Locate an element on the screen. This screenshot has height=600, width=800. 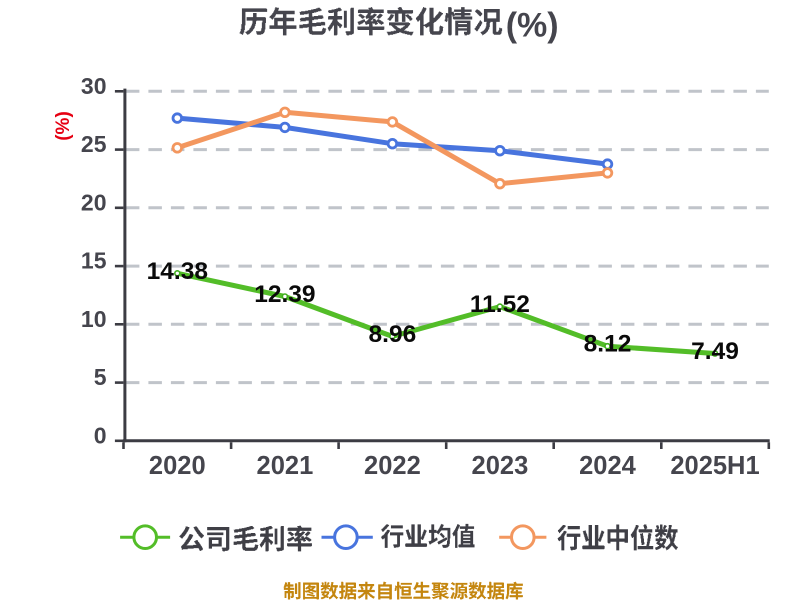
svg-text: 14.38 is located at coordinates (177, 271).